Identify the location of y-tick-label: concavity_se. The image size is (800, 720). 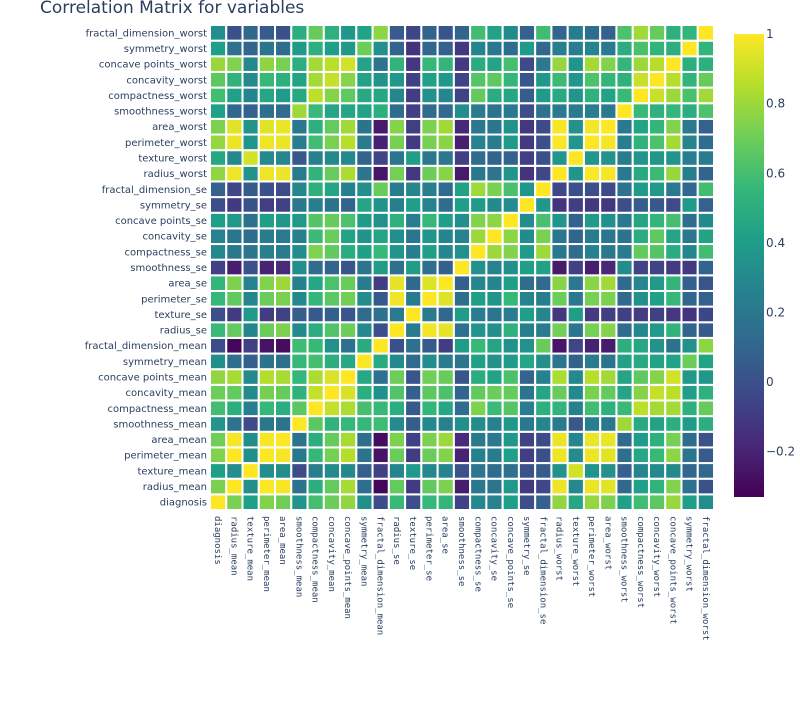
(175, 237).